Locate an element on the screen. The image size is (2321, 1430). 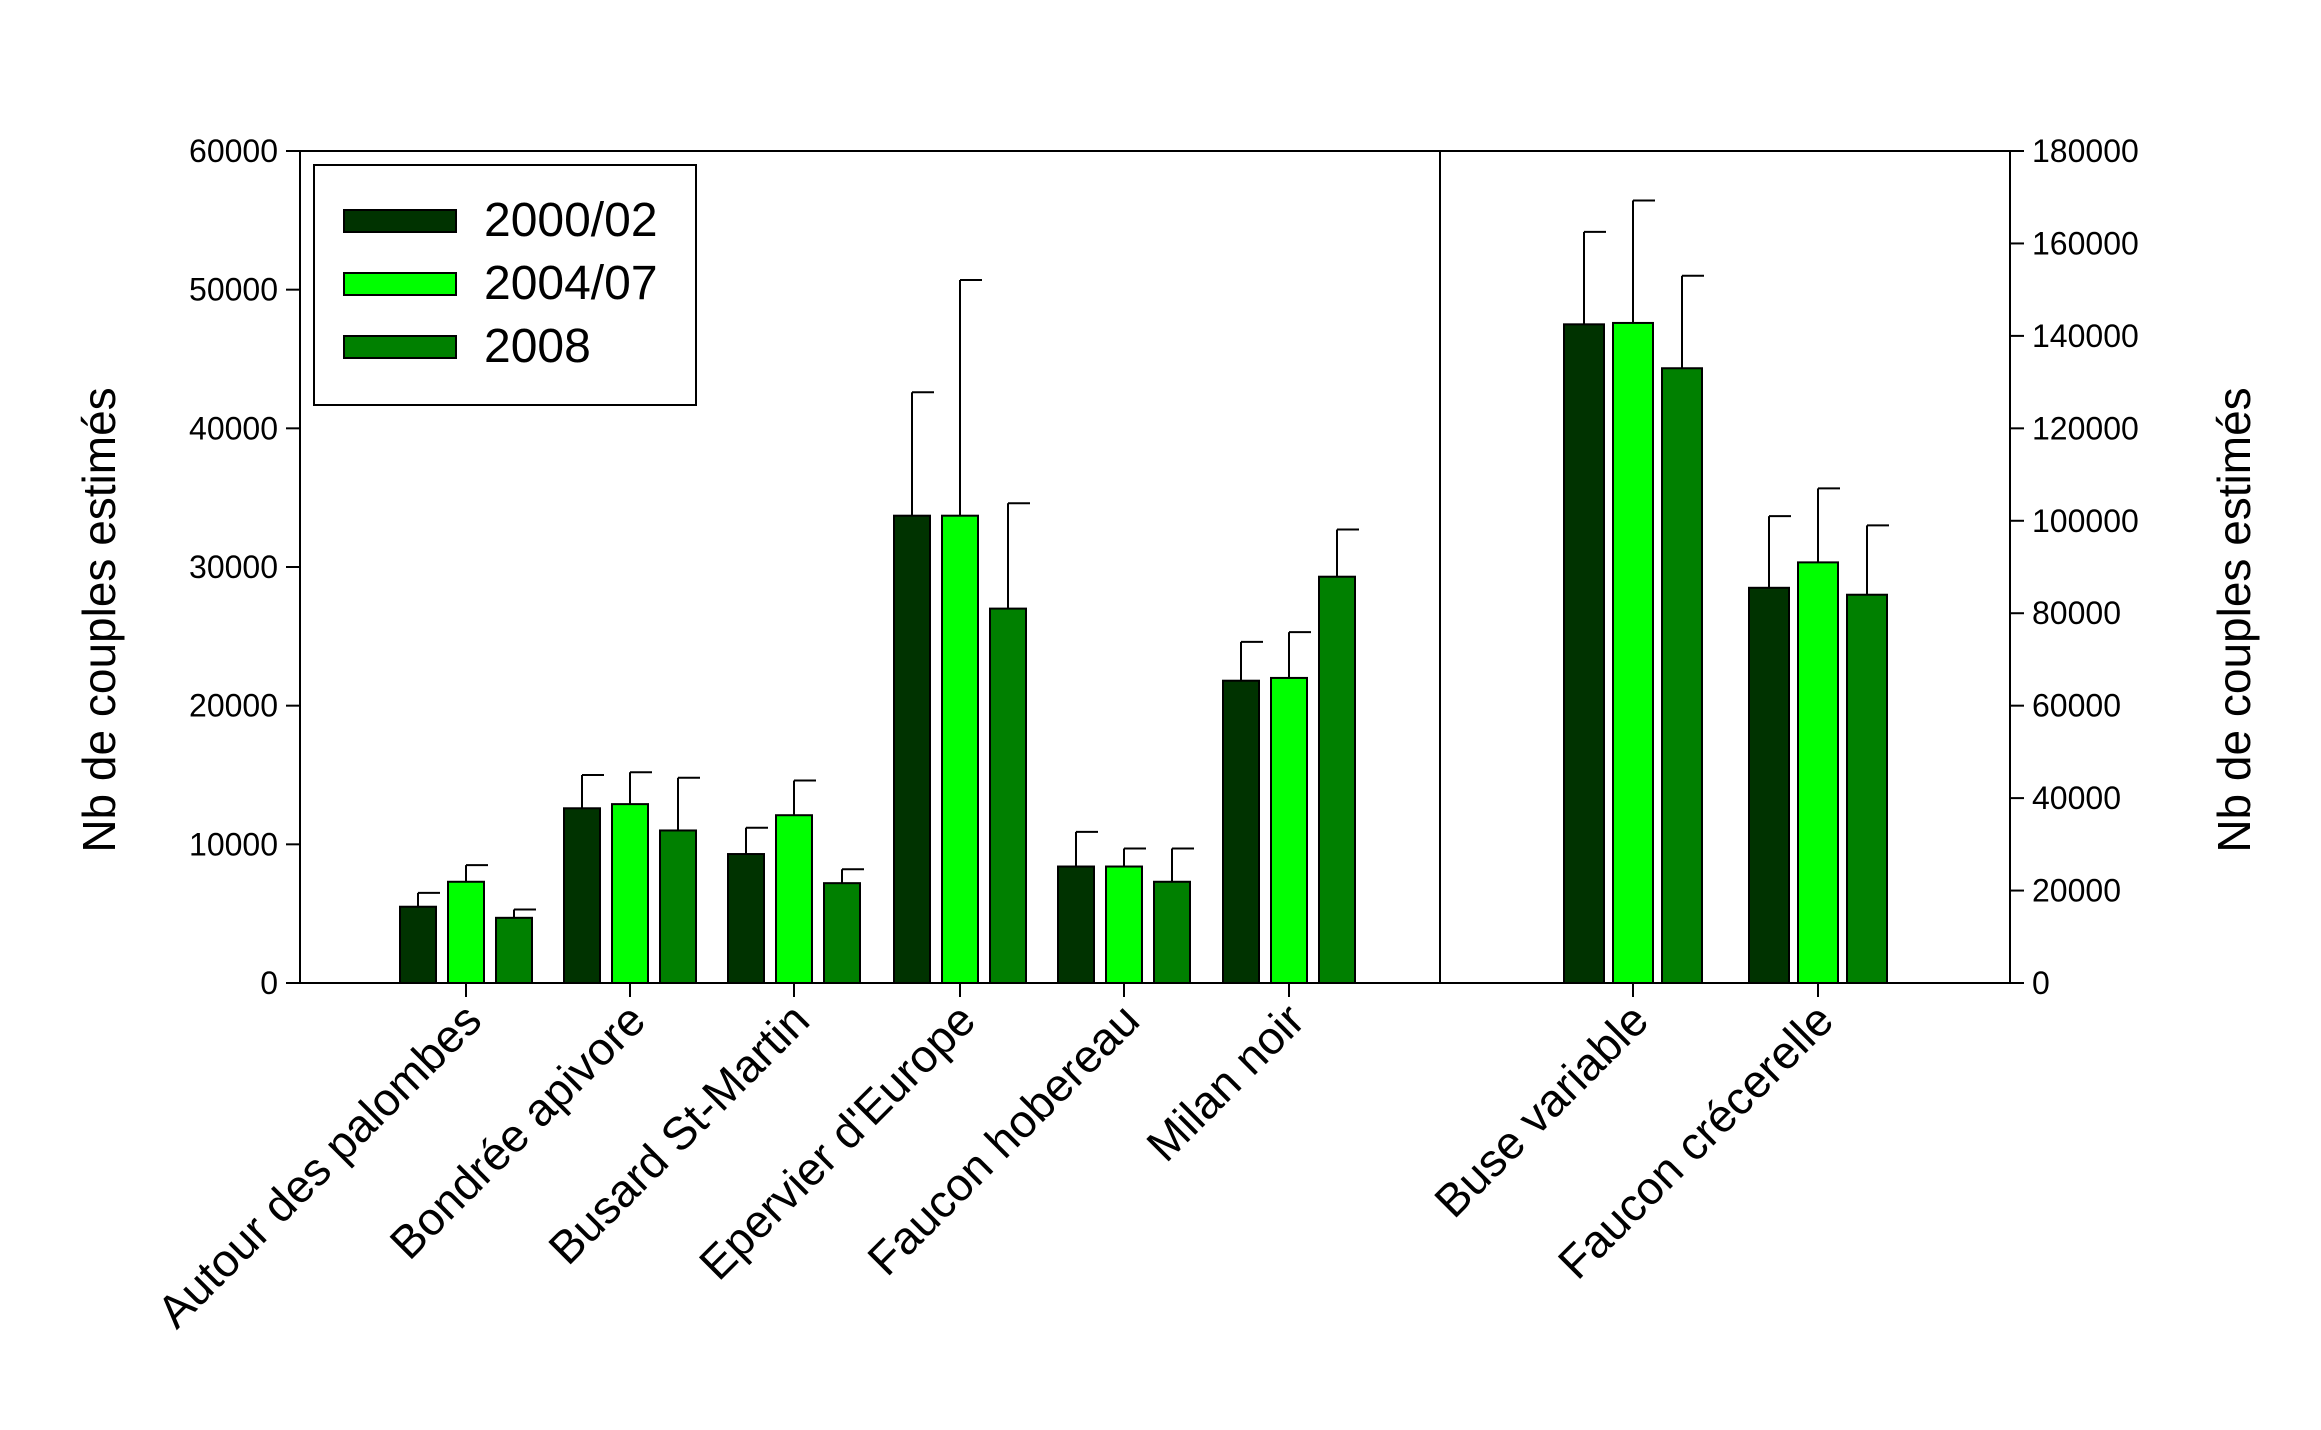
left-y-axis: 0 10000 20000 30000 40000 50000 60000 is located at coordinates (244, 567).